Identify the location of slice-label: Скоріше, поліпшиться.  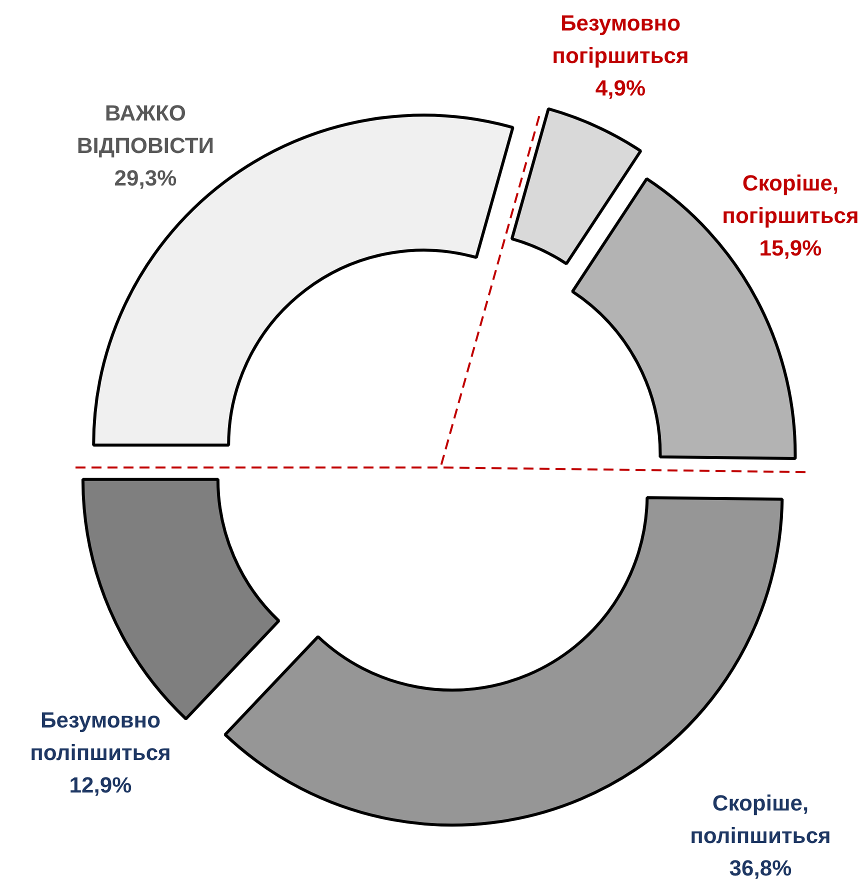
(760, 819).